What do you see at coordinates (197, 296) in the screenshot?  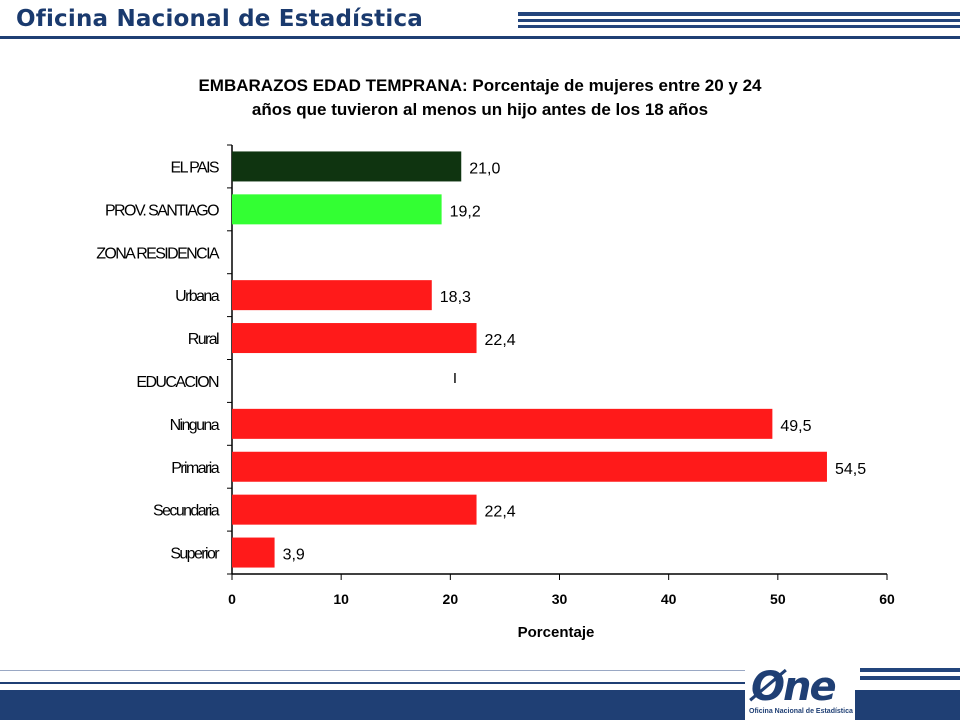 I see `category-label: Urbana` at bounding box center [197, 296].